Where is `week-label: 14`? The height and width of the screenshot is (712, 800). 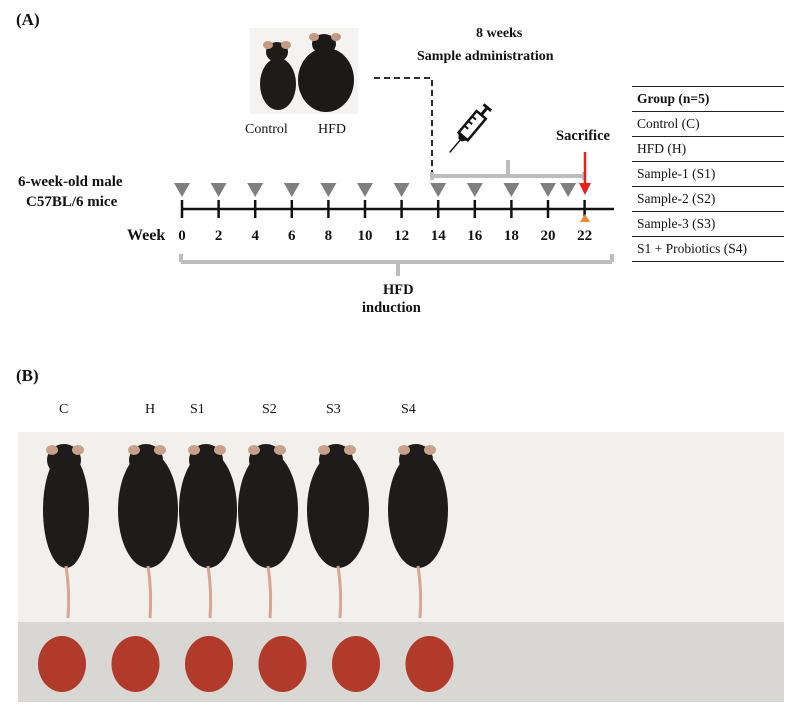 week-label: 14 is located at coordinates (438, 236).